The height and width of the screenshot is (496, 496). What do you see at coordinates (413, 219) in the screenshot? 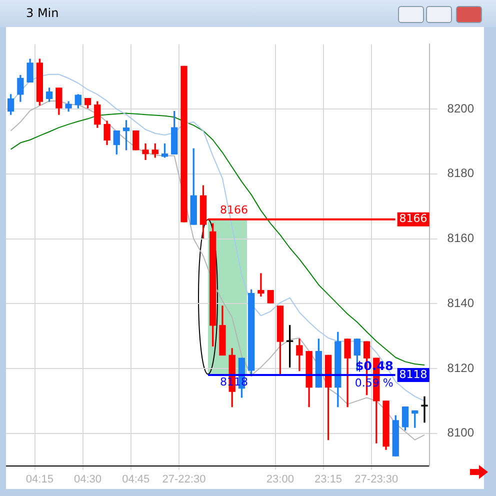
I see `text: 8166` at bounding box center [413, 219].